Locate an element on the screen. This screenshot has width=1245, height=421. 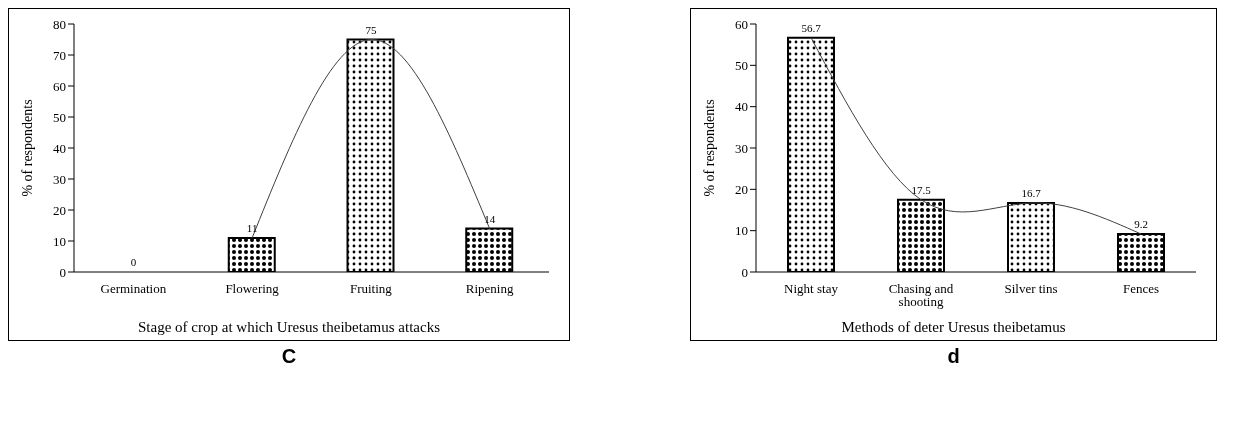
data-label: 16.7 is located at coordinates (1031, 192).